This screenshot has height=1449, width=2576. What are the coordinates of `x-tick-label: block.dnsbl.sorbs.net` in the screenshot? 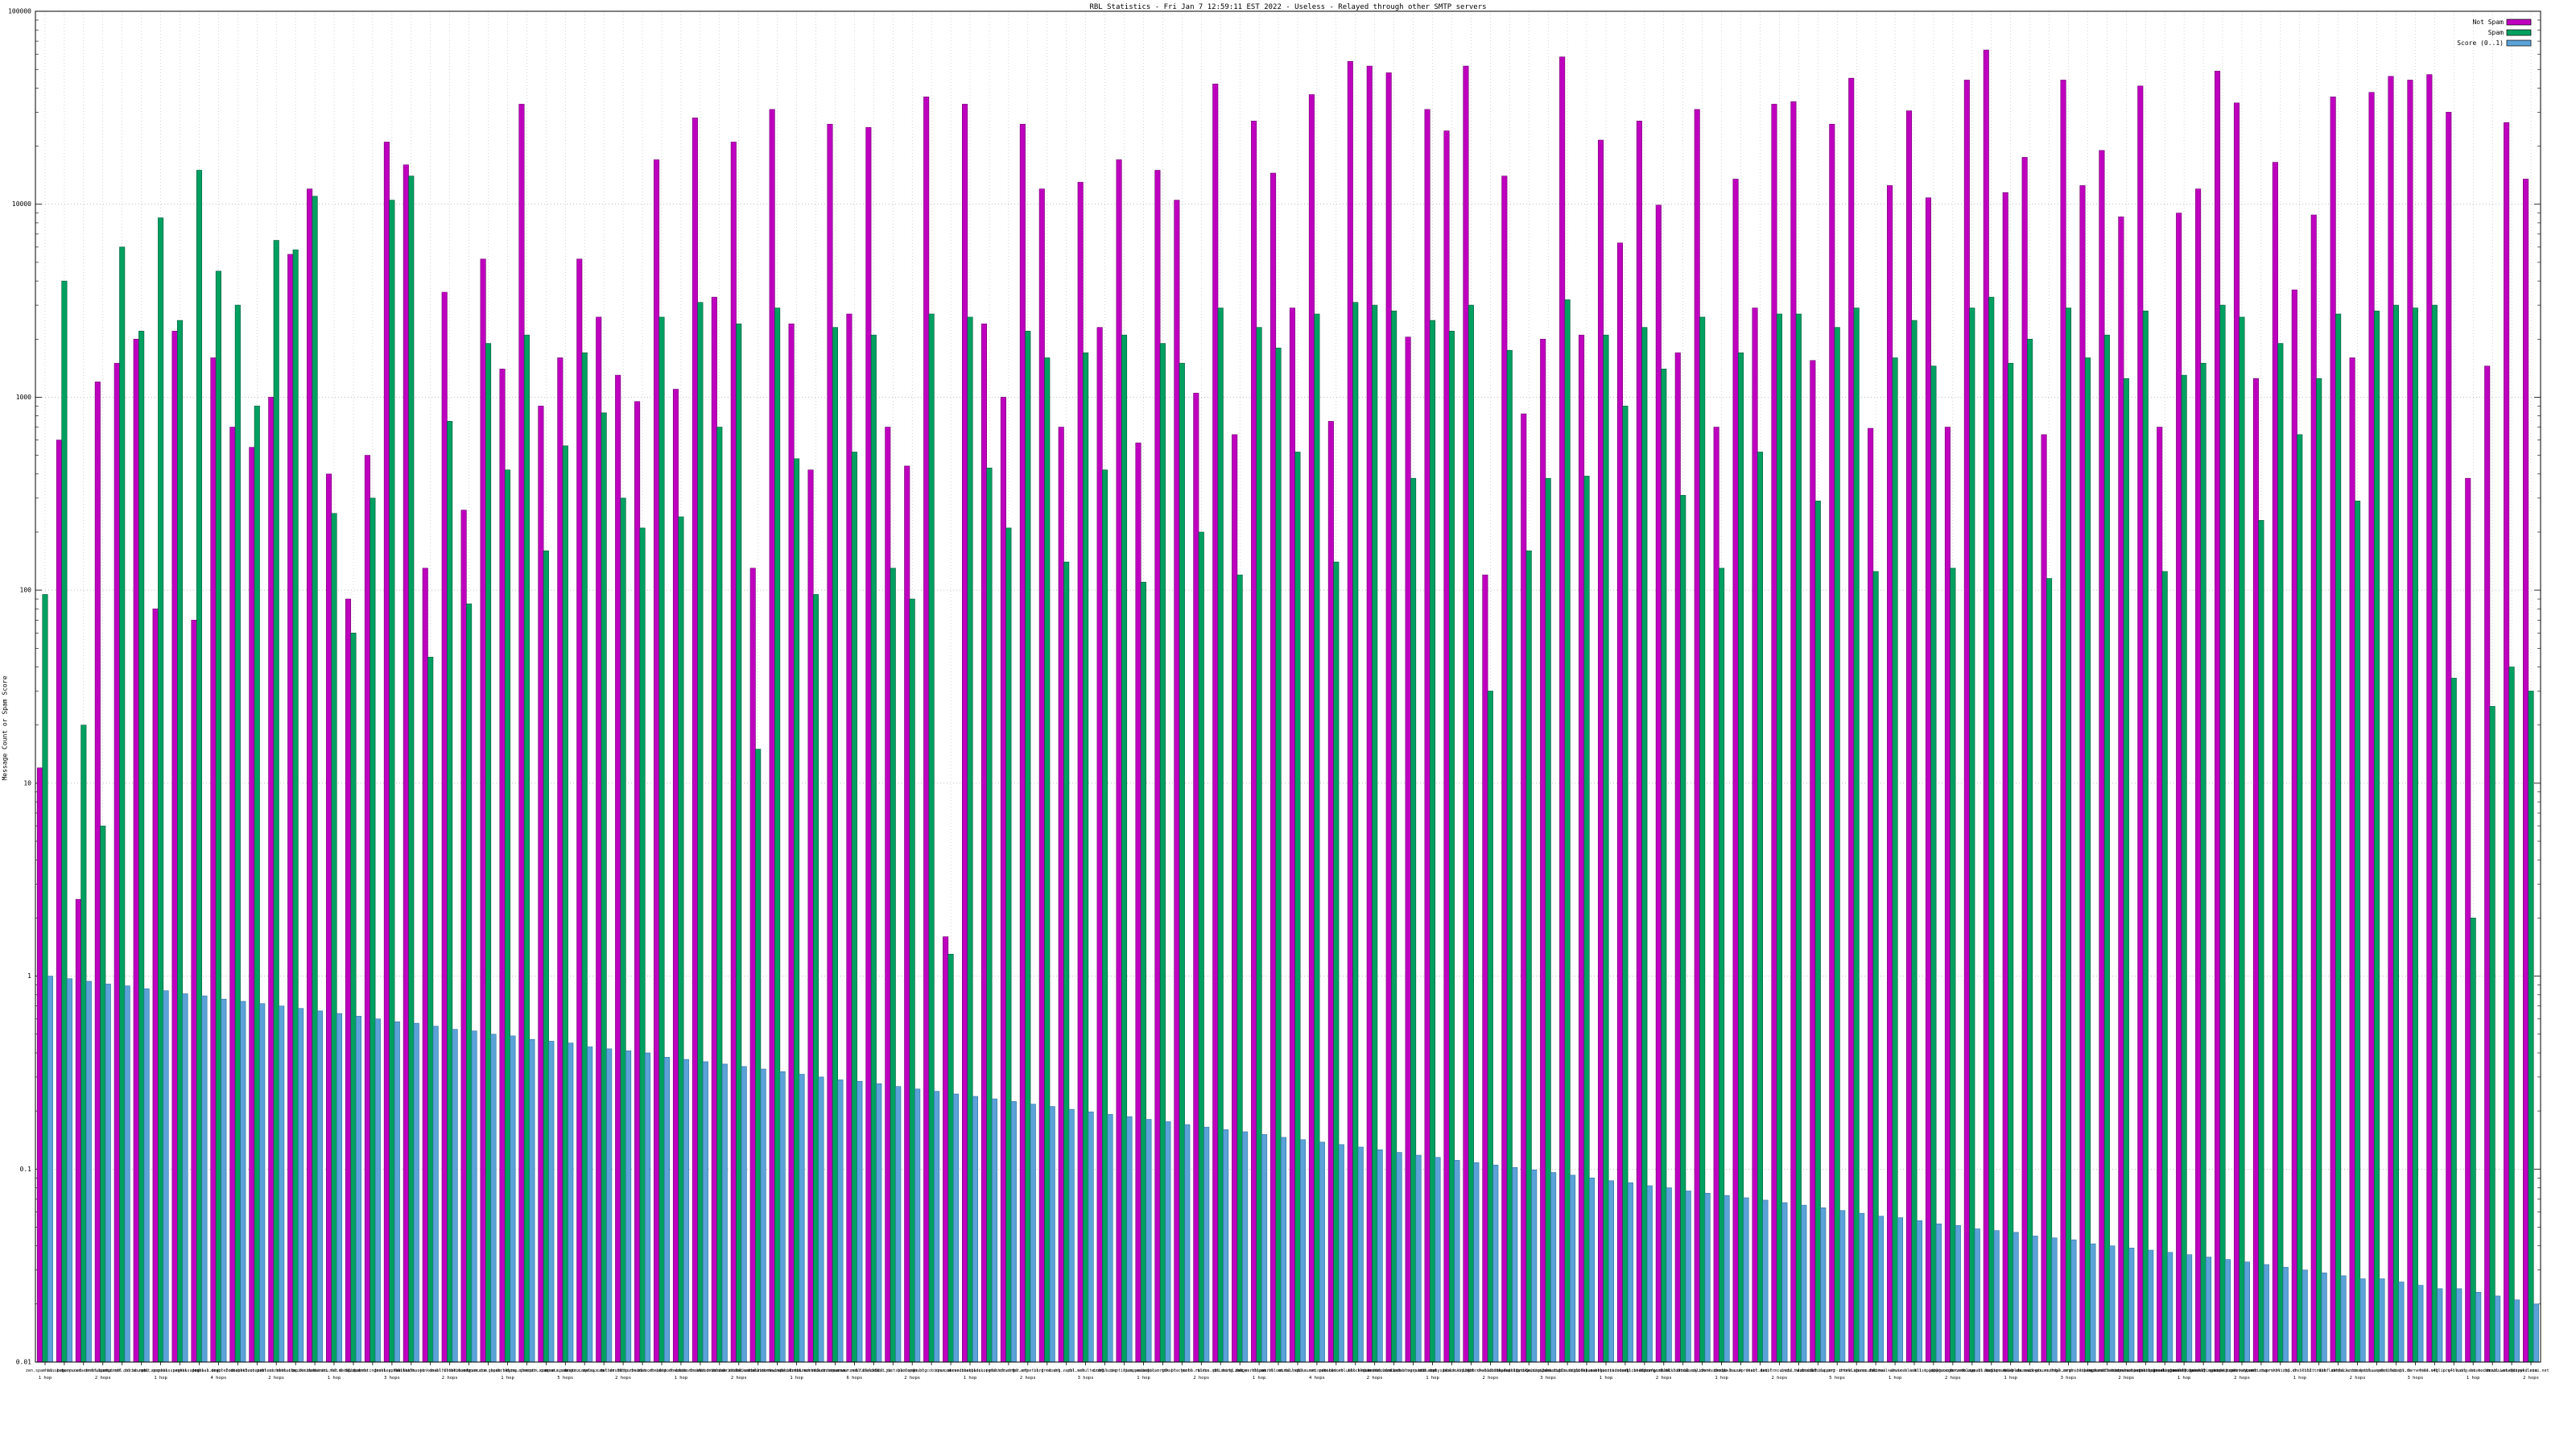 It's located at (758, 1370).